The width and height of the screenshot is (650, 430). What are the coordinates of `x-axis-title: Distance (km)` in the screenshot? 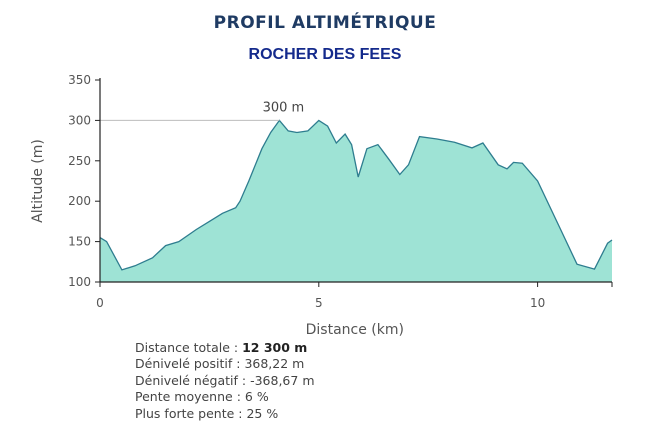 It's located at (355, 330).